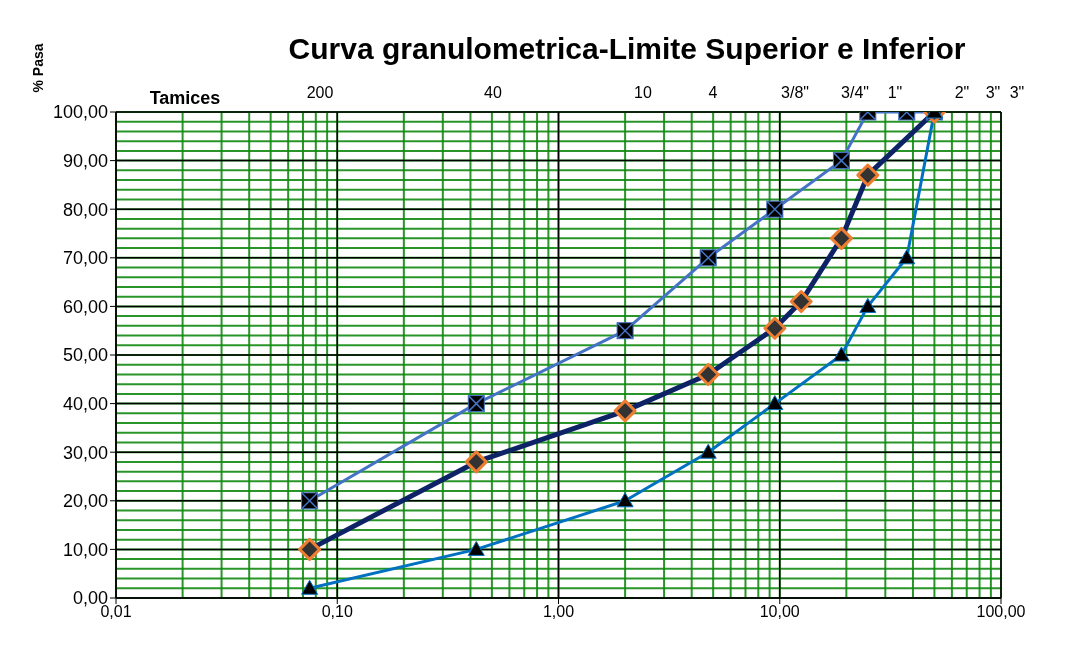  Describe the element at coordinates (85, 549) in the screenshot. I see `y-tick-label: 10,00` at that location.